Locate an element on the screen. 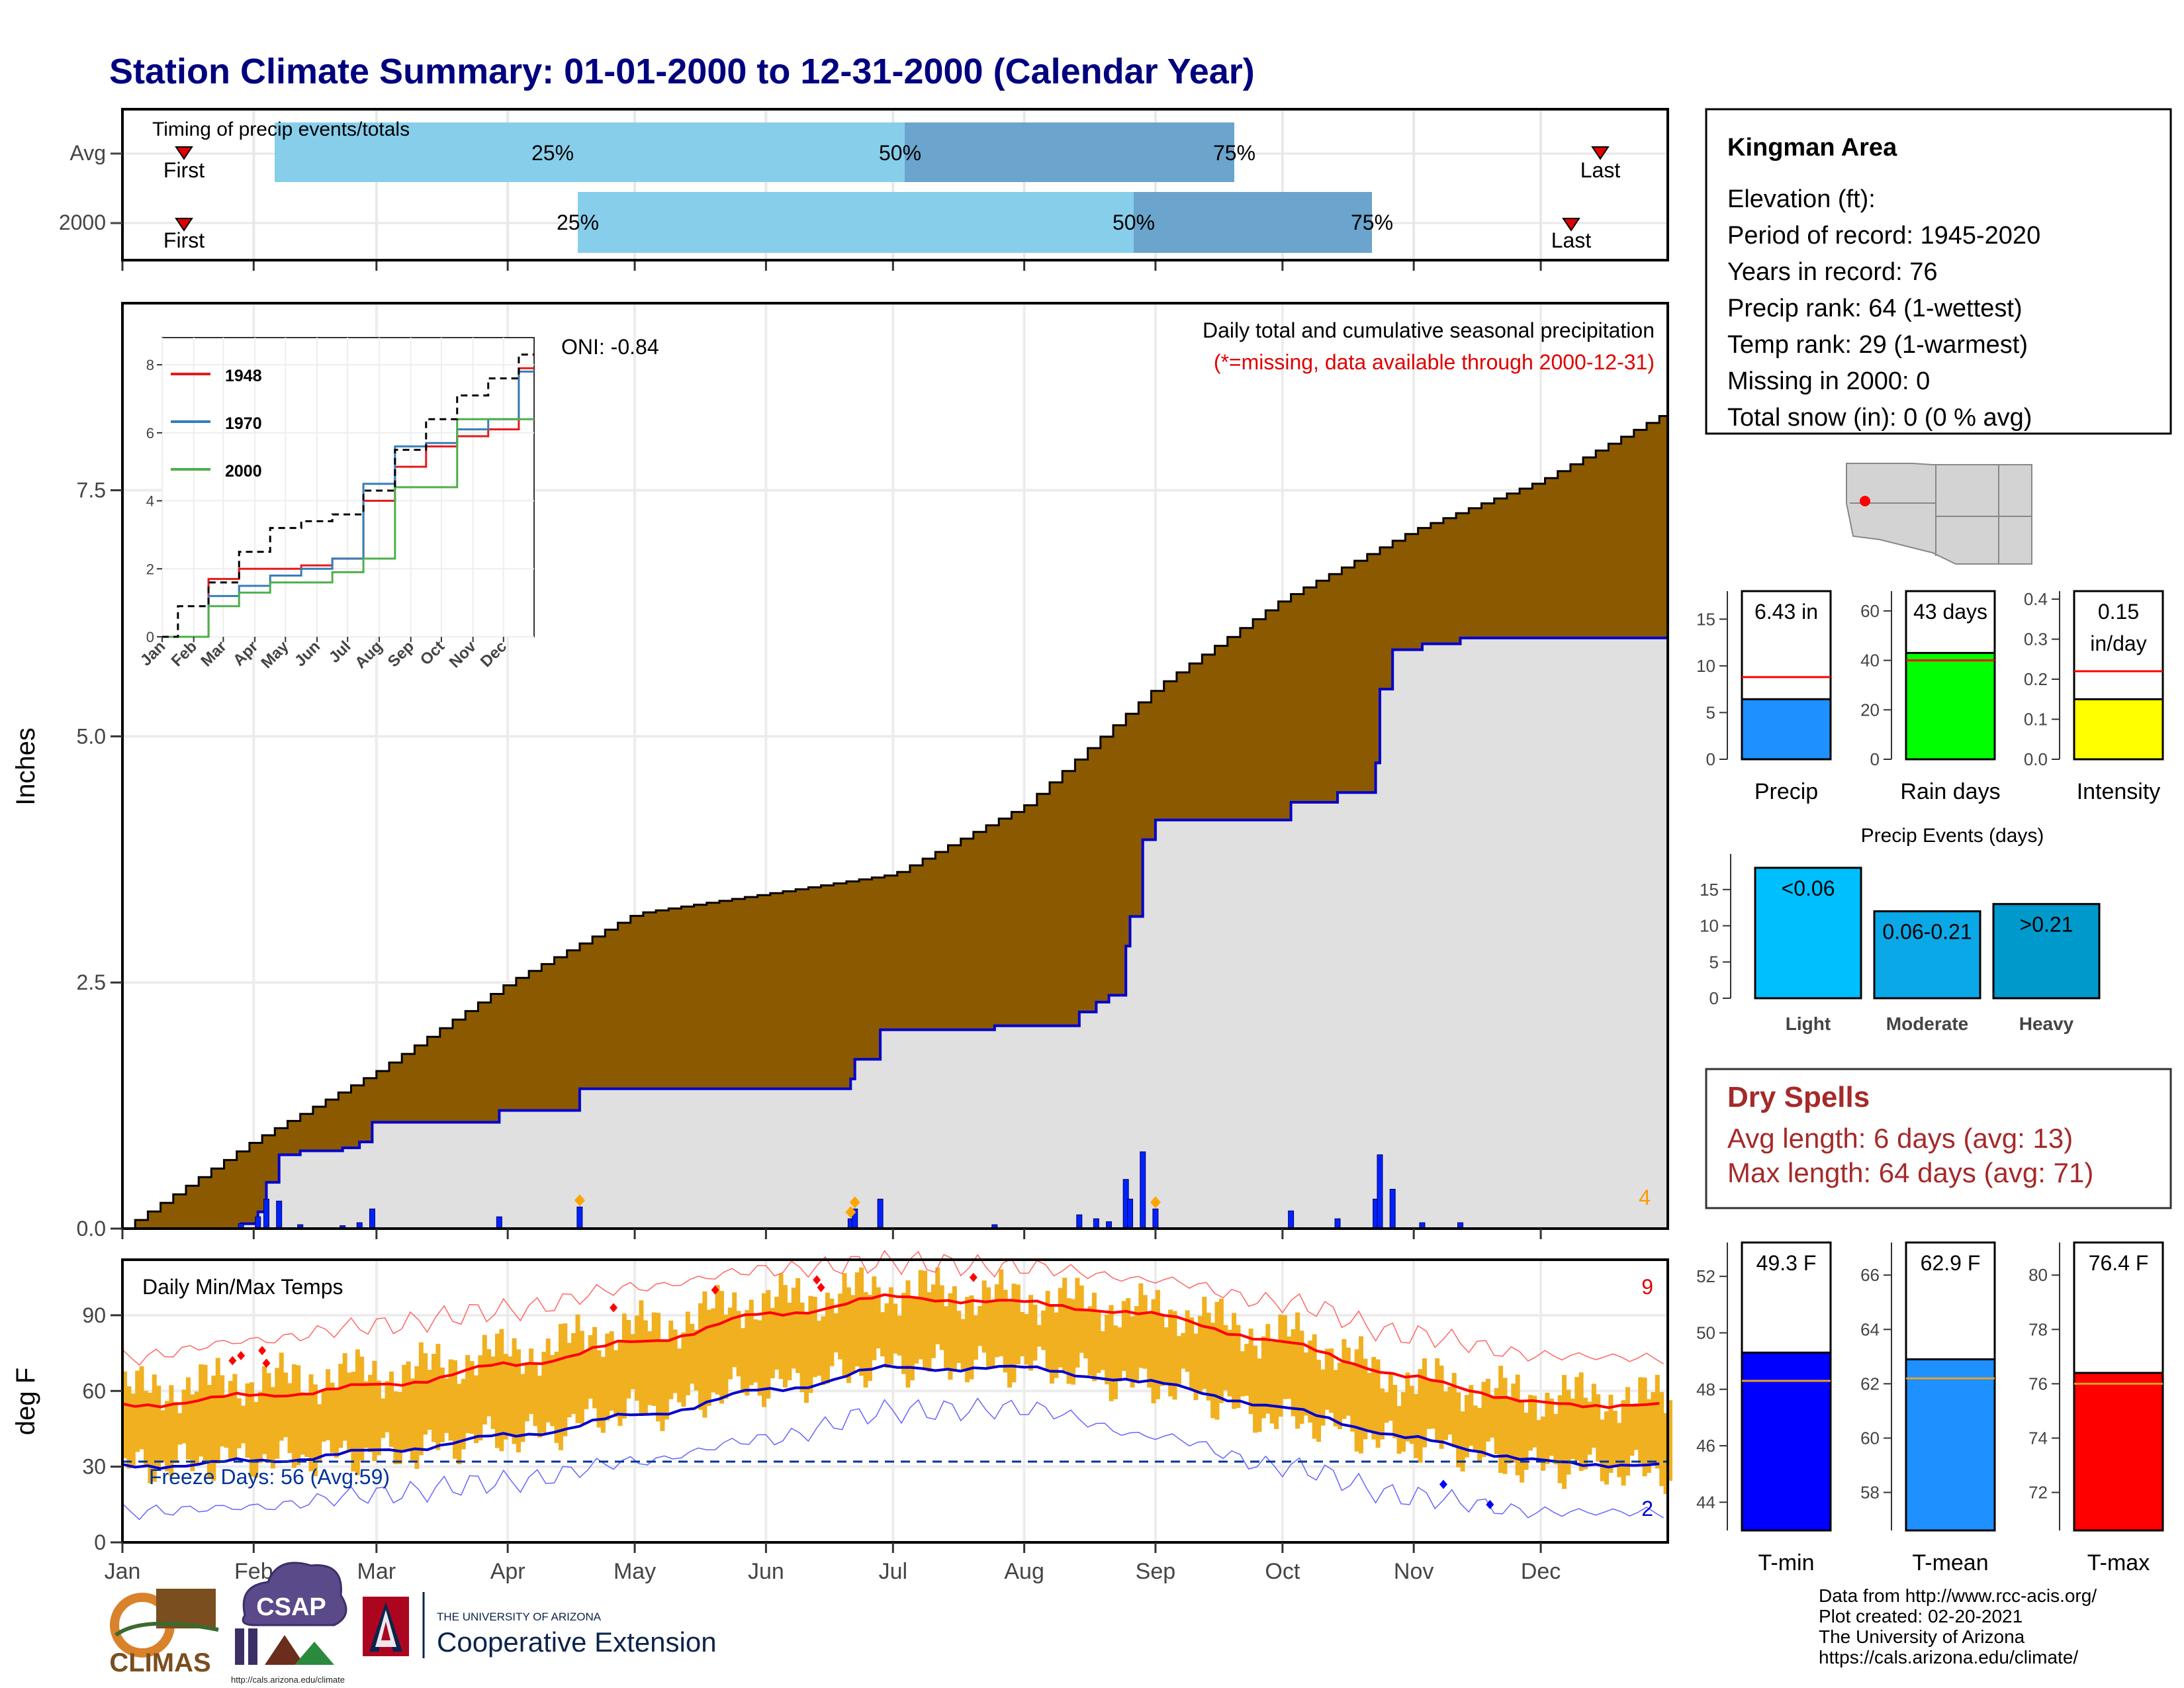  y2000-p50-label: 50% is located at coordinates (1134, 222).